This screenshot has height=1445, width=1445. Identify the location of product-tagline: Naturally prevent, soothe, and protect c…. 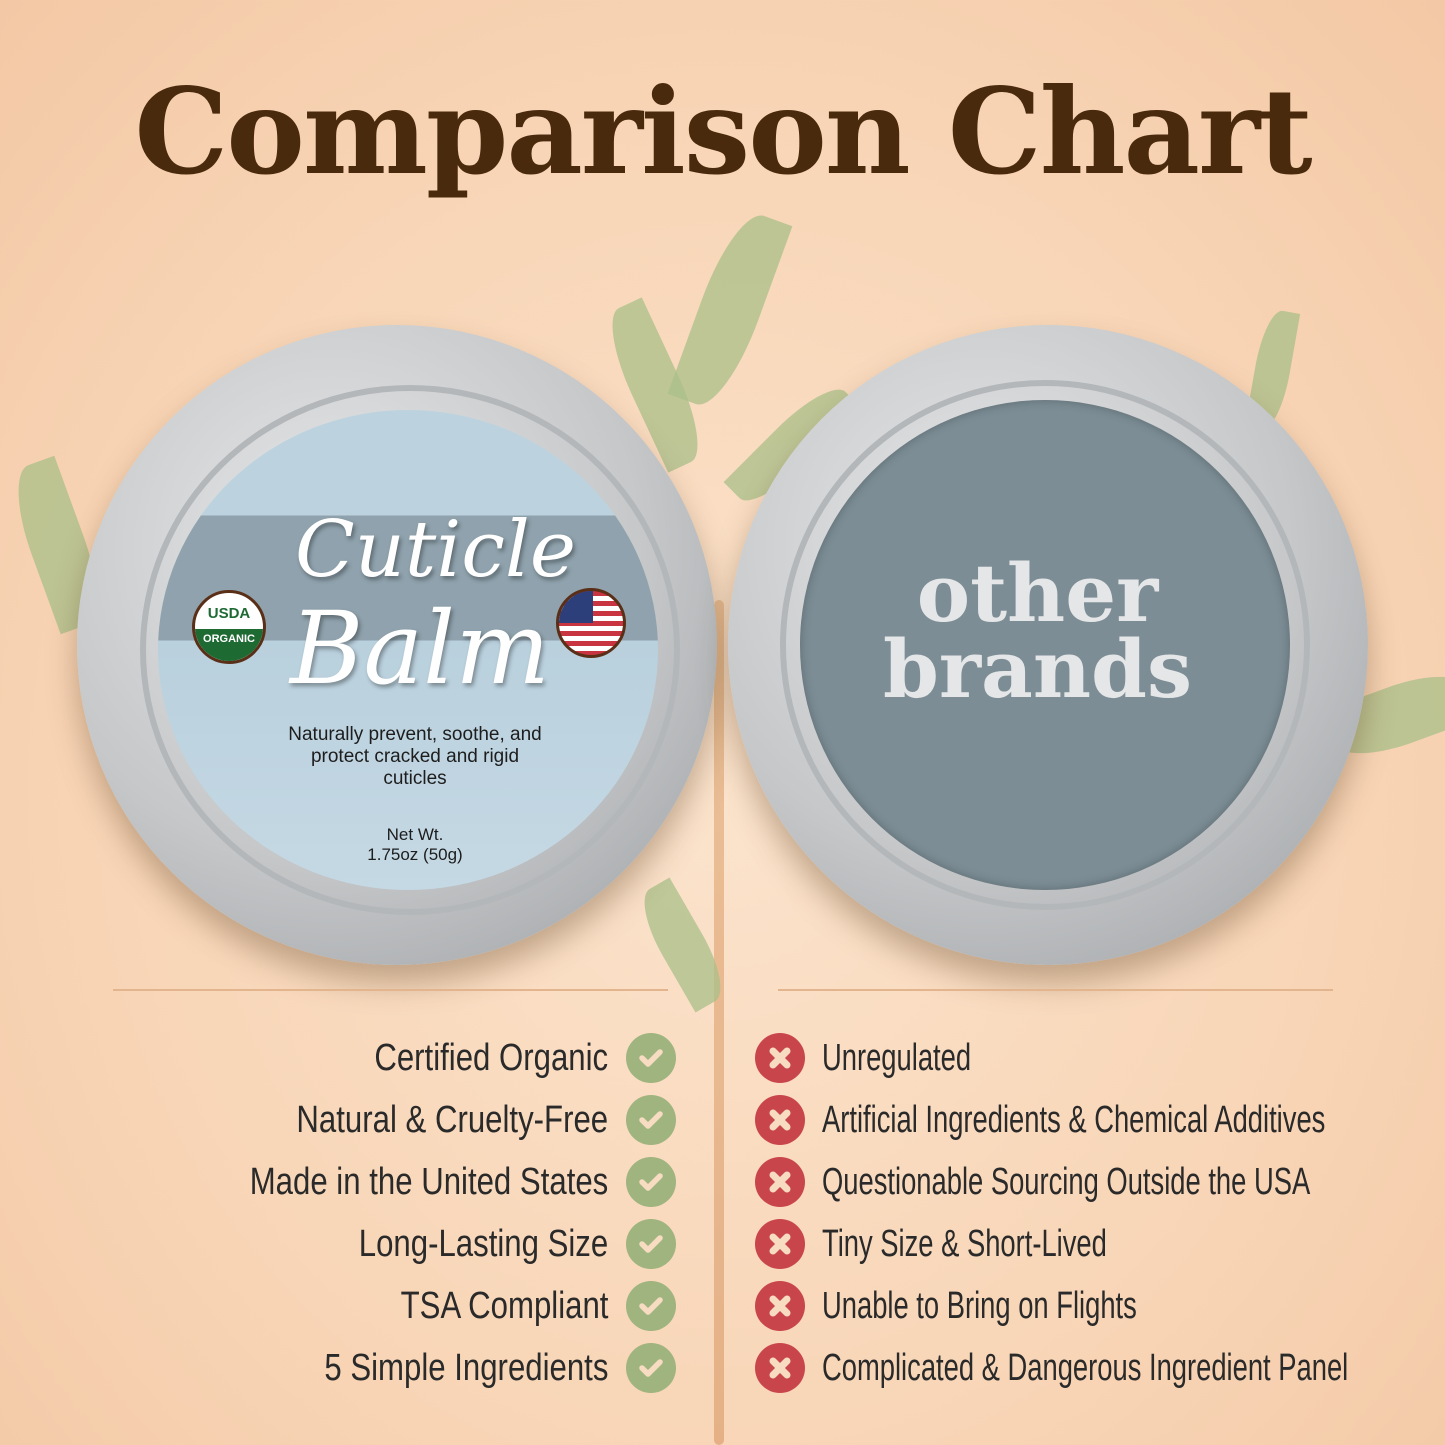
(415, 756).